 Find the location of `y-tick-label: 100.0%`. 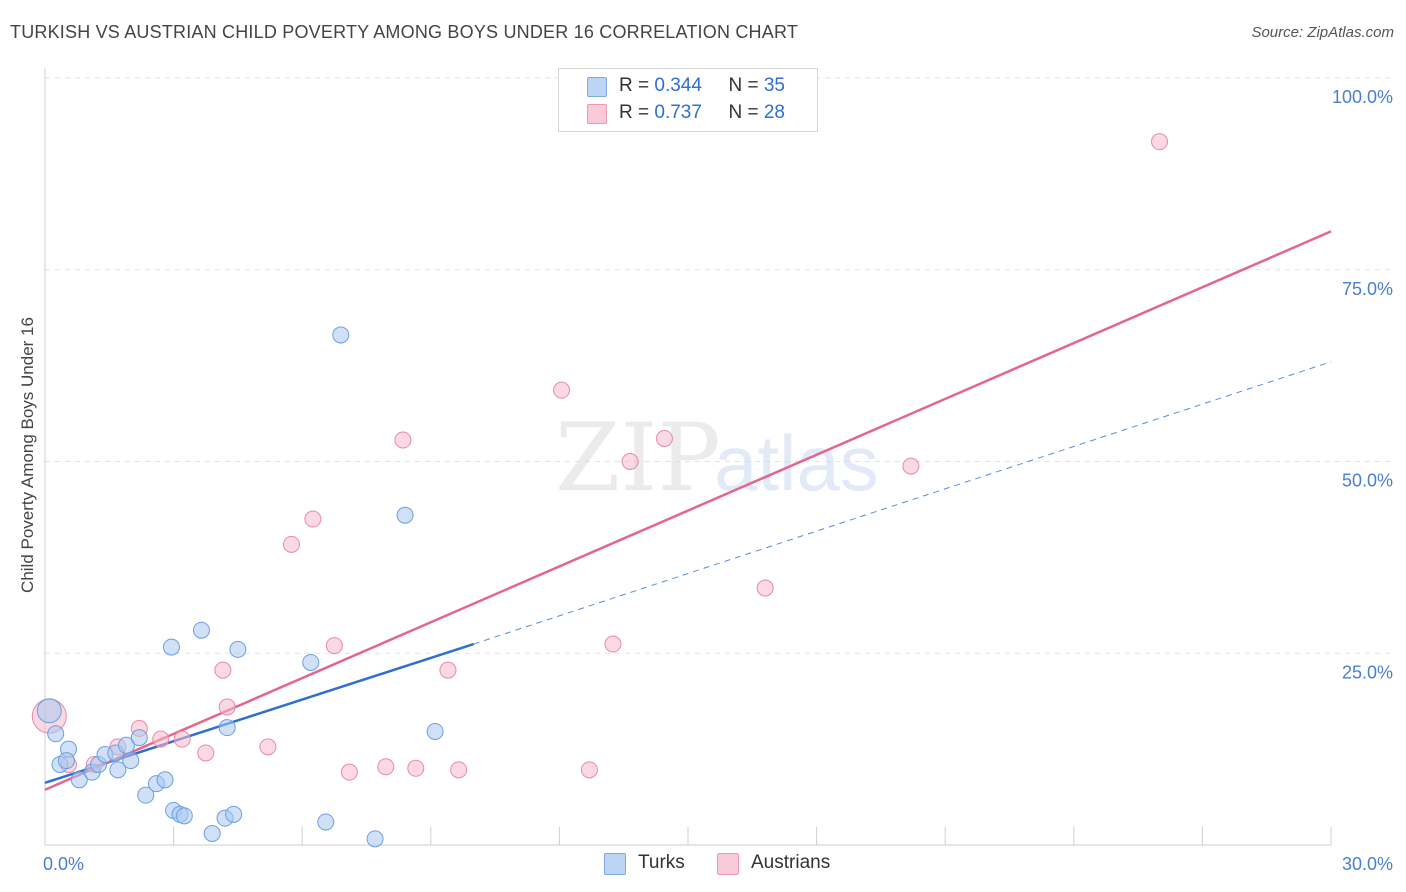

y-tick-label: 100.0% is located at coordinates (1362, 97).